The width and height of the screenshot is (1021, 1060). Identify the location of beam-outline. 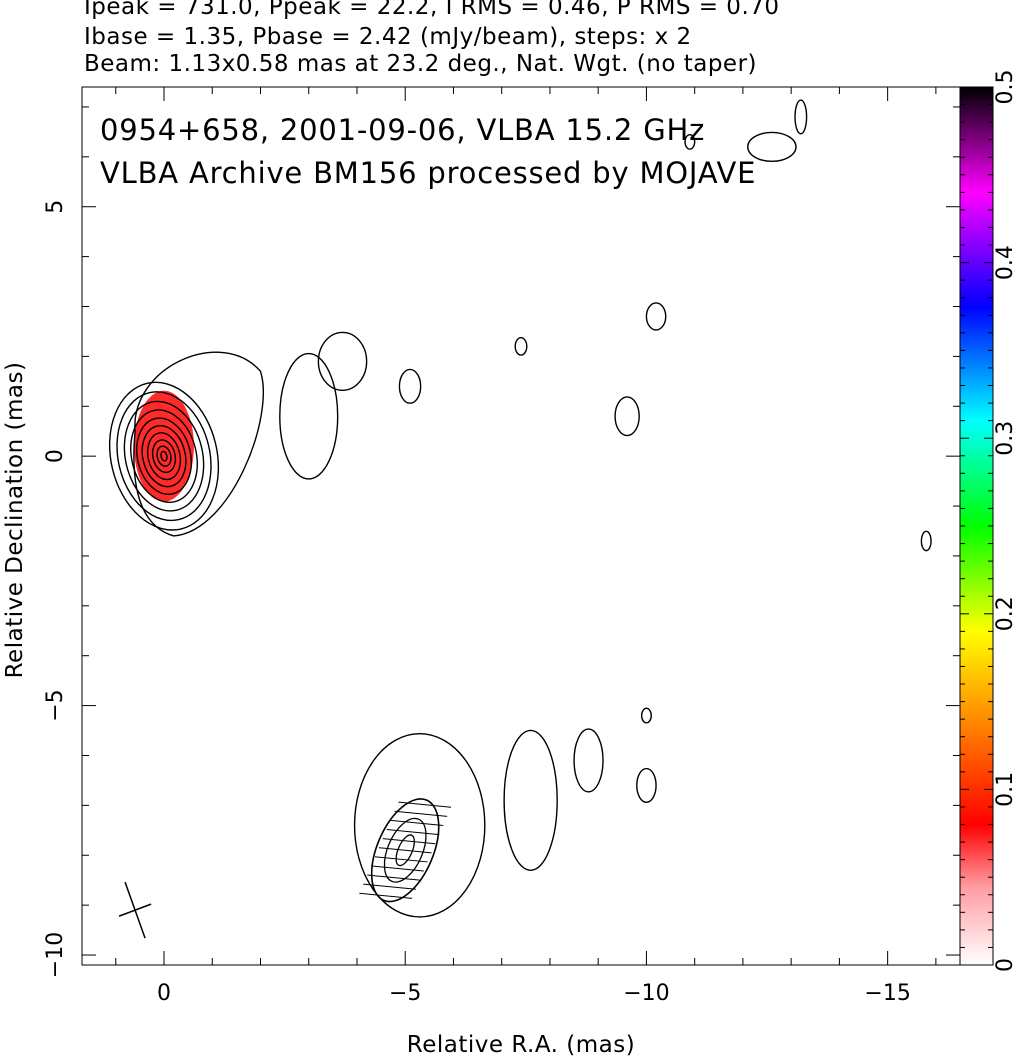
(405, 850).